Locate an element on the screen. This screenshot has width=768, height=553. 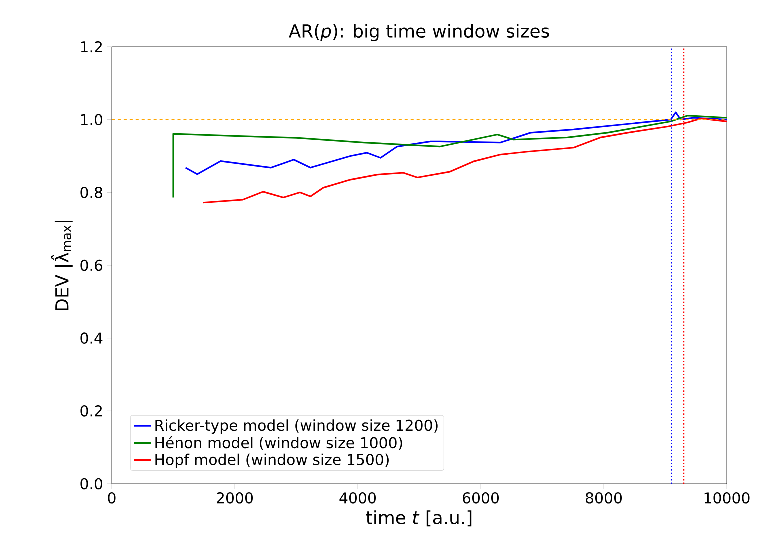
y-tick-label: 0.4 is located at coordinates (91, 338).